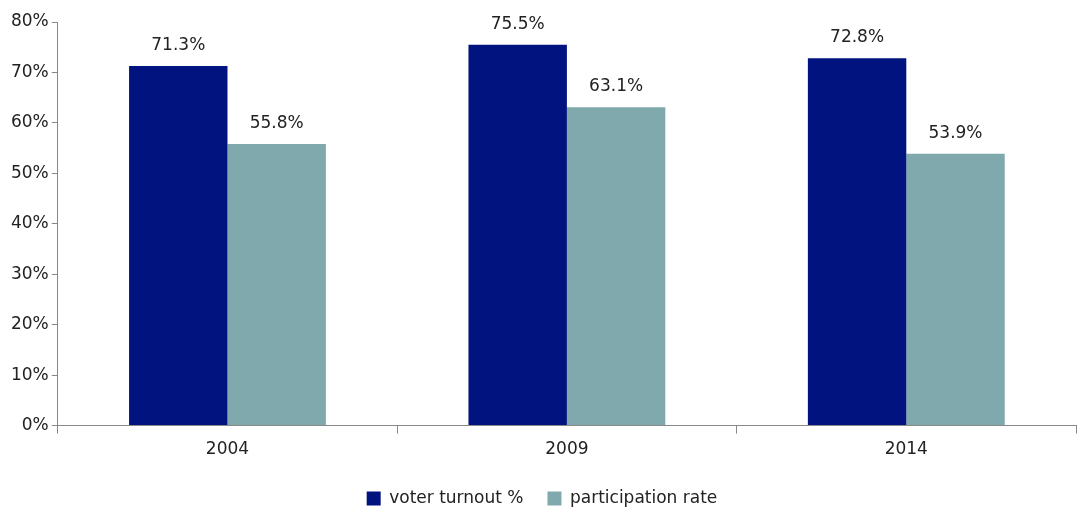 The image size is (1088, 525). Describe the element at coordinates (857, 36) in the screenshot. I see `data-label: 72.8%` at that location.